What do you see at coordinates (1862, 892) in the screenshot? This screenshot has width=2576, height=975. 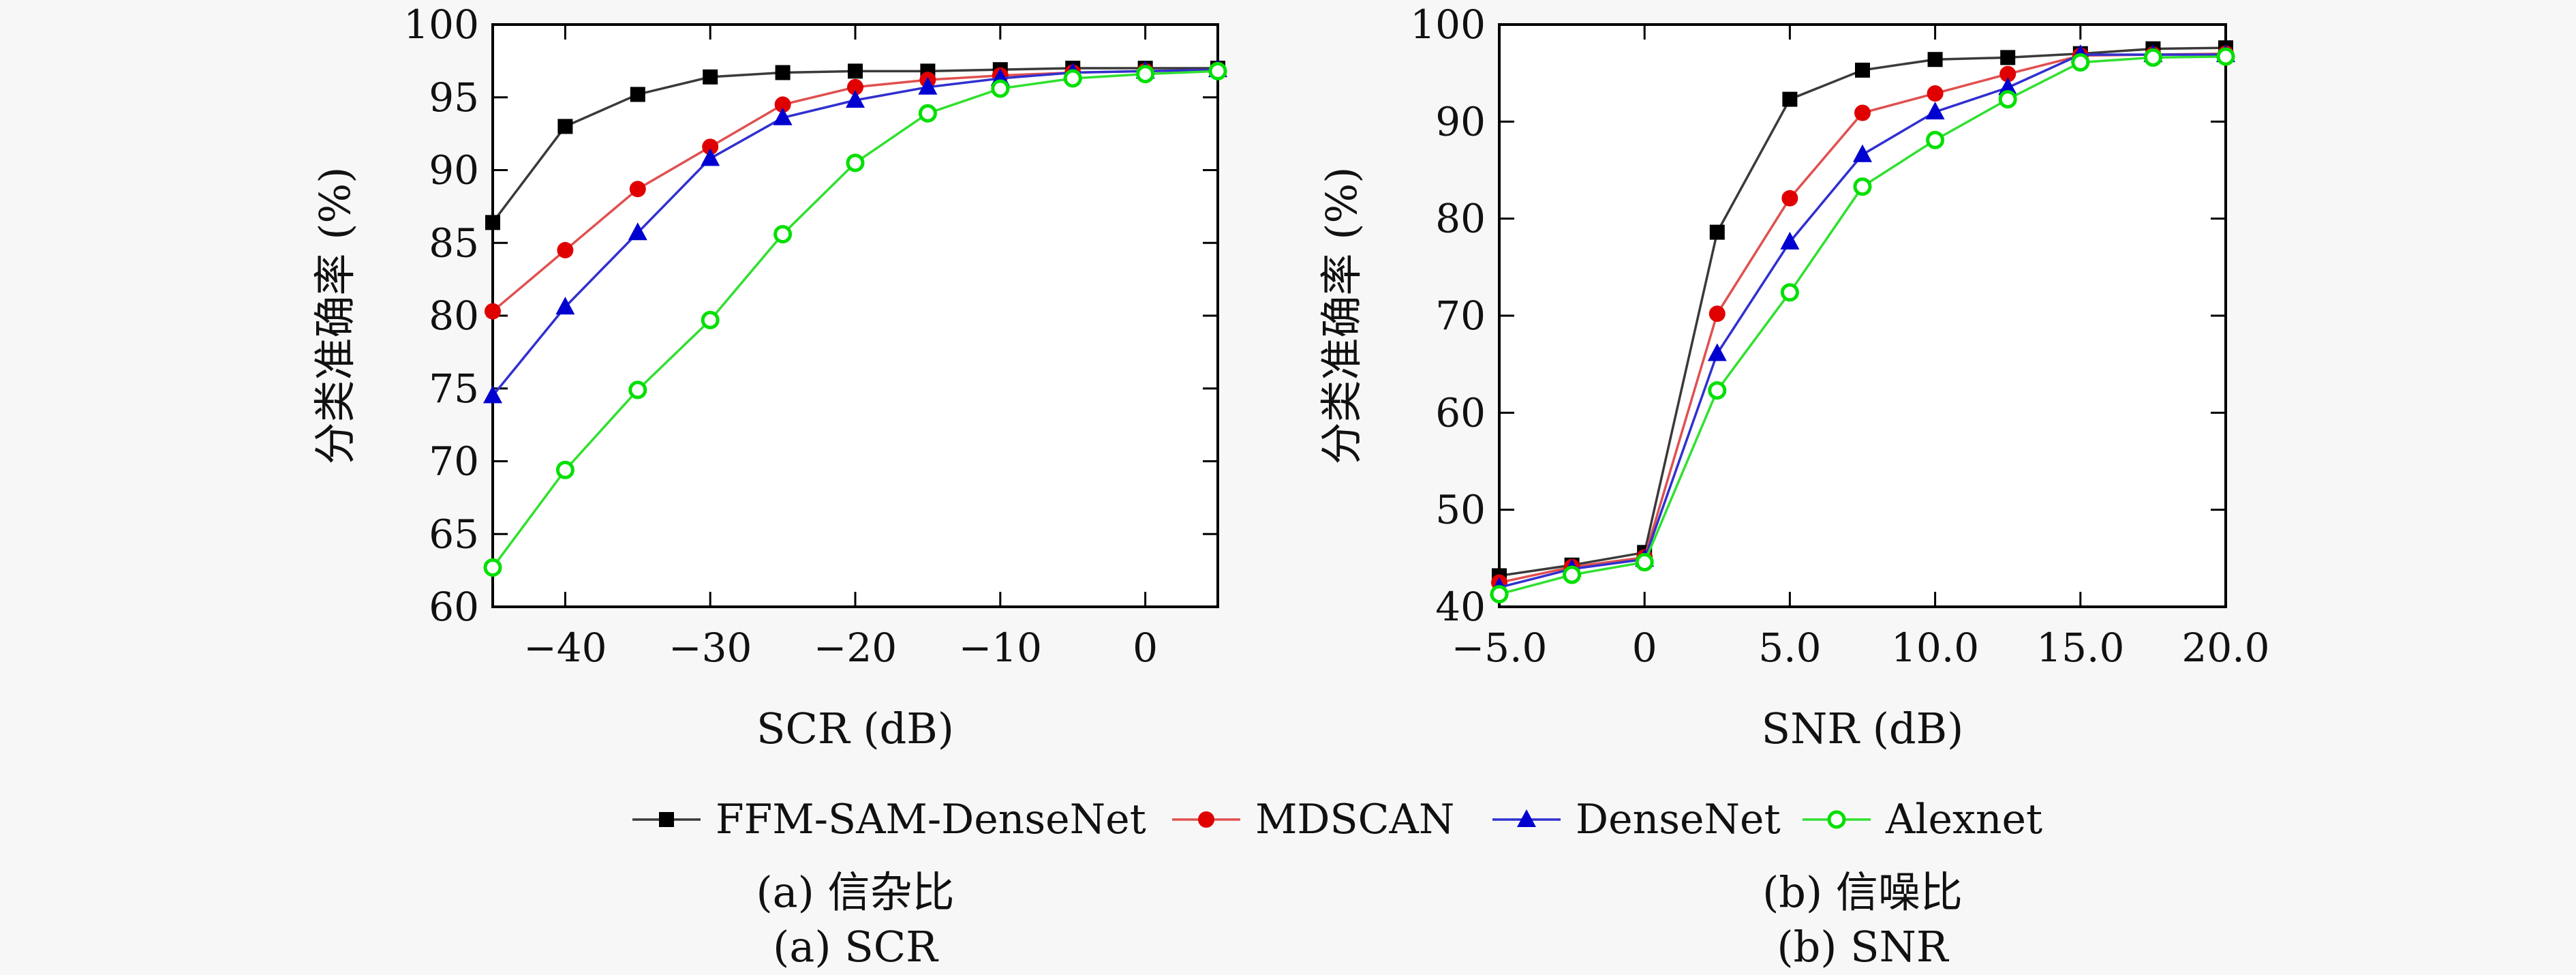 I see `caption-zh-snr: (b) 信噪比` at bounding box center [1862, 892].